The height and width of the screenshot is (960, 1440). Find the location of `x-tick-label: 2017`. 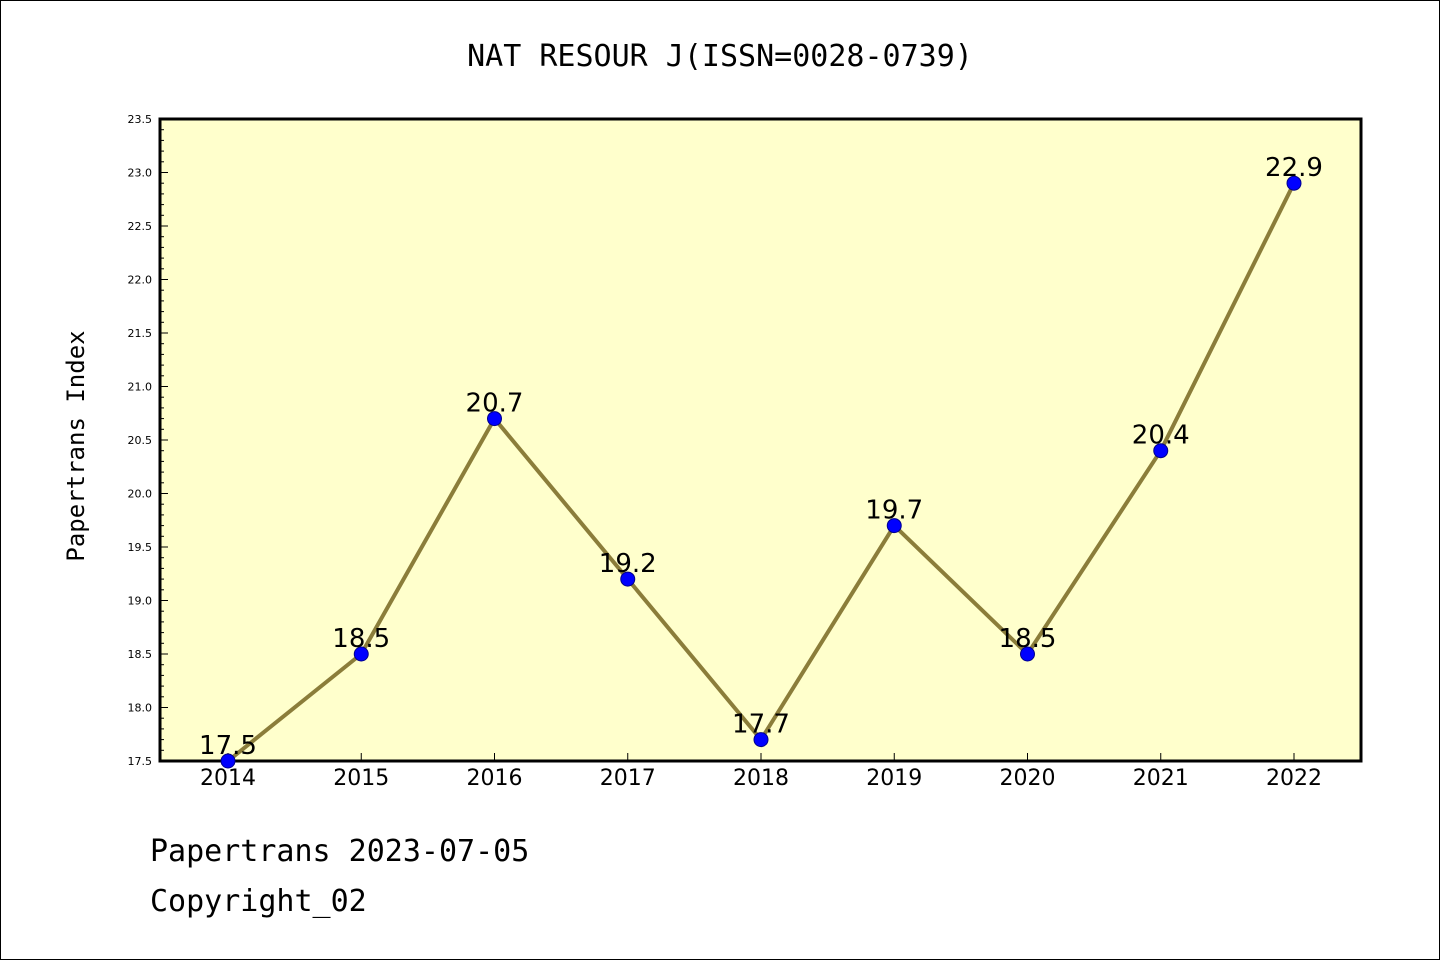

x-tick-label: 2017 is located at coordinates (628, 778).